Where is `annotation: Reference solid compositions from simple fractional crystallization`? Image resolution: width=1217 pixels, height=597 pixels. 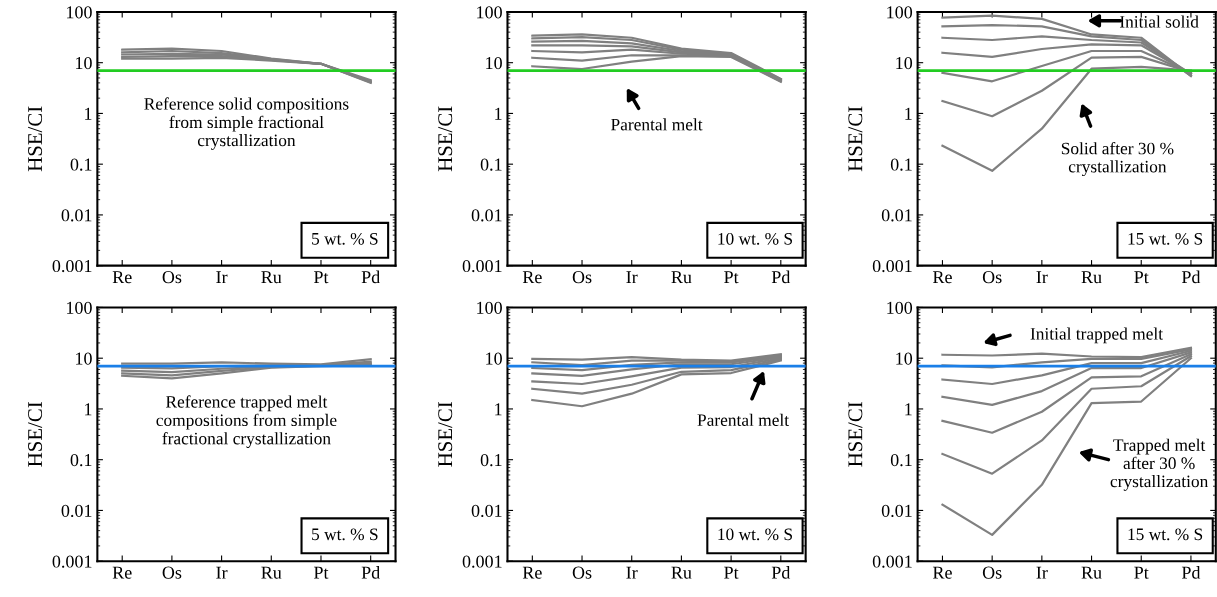
annotation: Reference solid compositions from simple fractional crystallization is located at coordinates (246, 123).